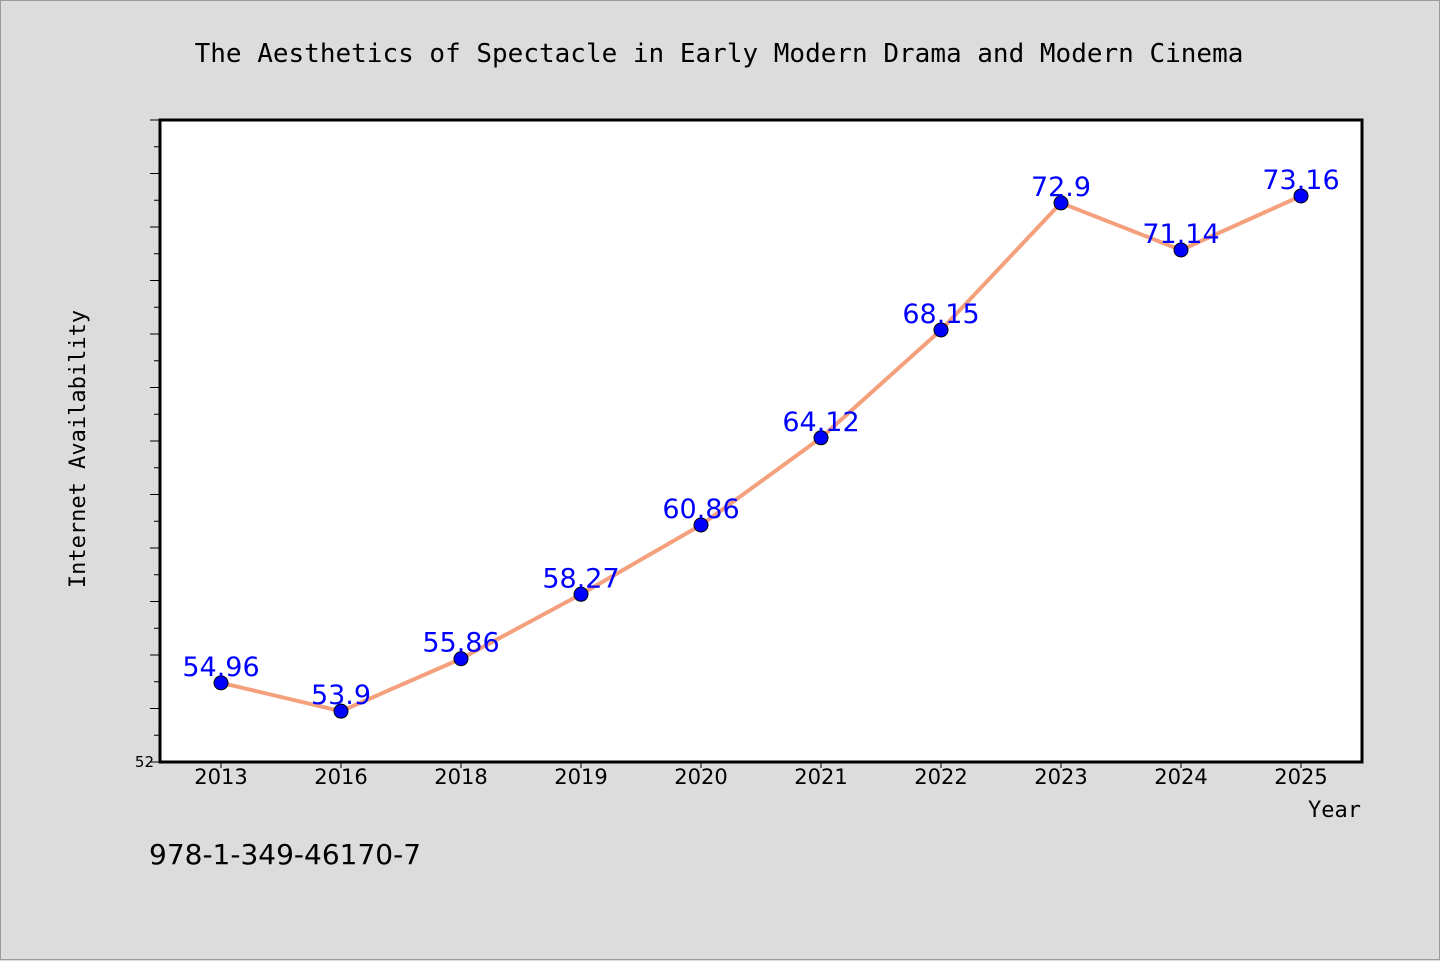  What do you see at coordinates (147, 445) in the screenshot?
I see `y-axis-ticks: 52` at bounding box center [147, 445].